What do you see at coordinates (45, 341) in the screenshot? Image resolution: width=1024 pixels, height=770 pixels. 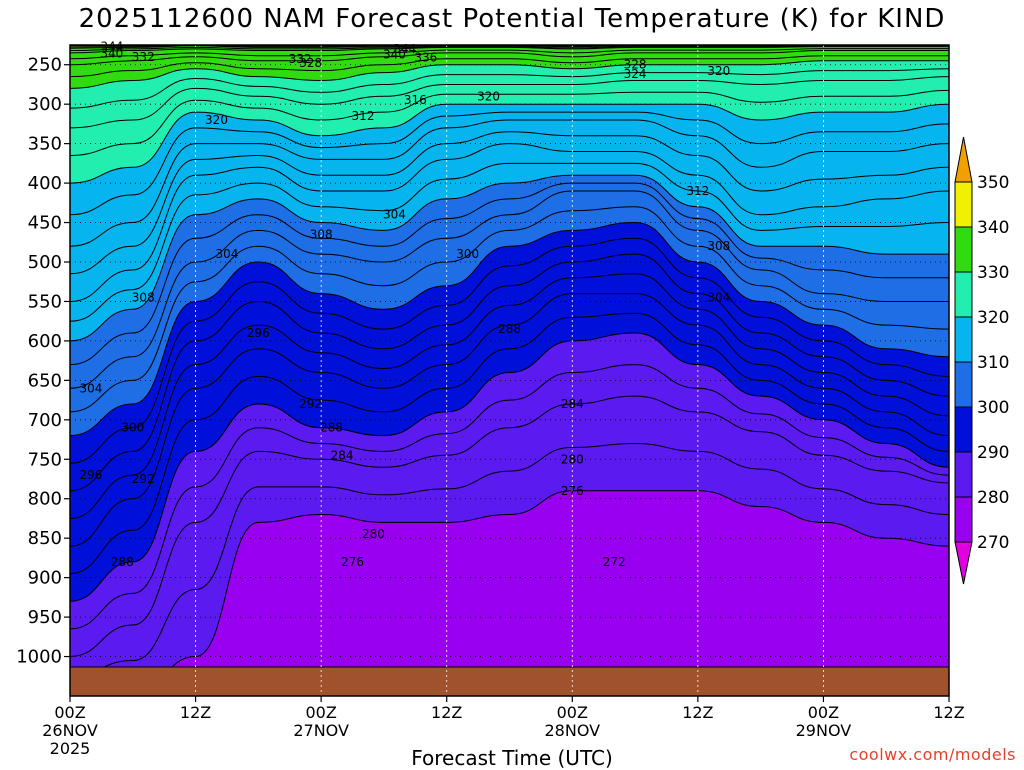 I see `ytick-label-600: 600` at bounding box center [45, 341].